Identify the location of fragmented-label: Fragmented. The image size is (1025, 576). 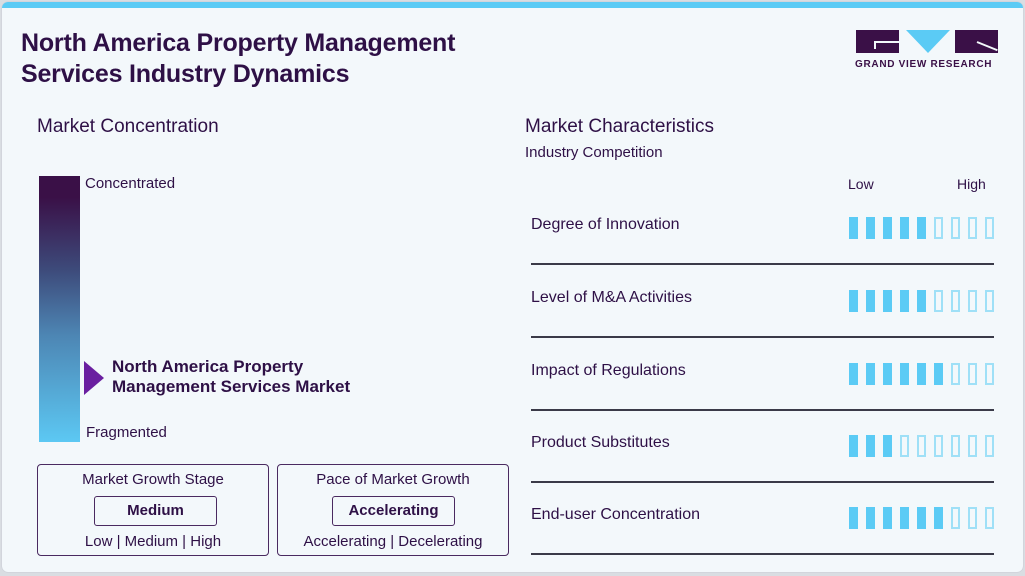
(126, 432).